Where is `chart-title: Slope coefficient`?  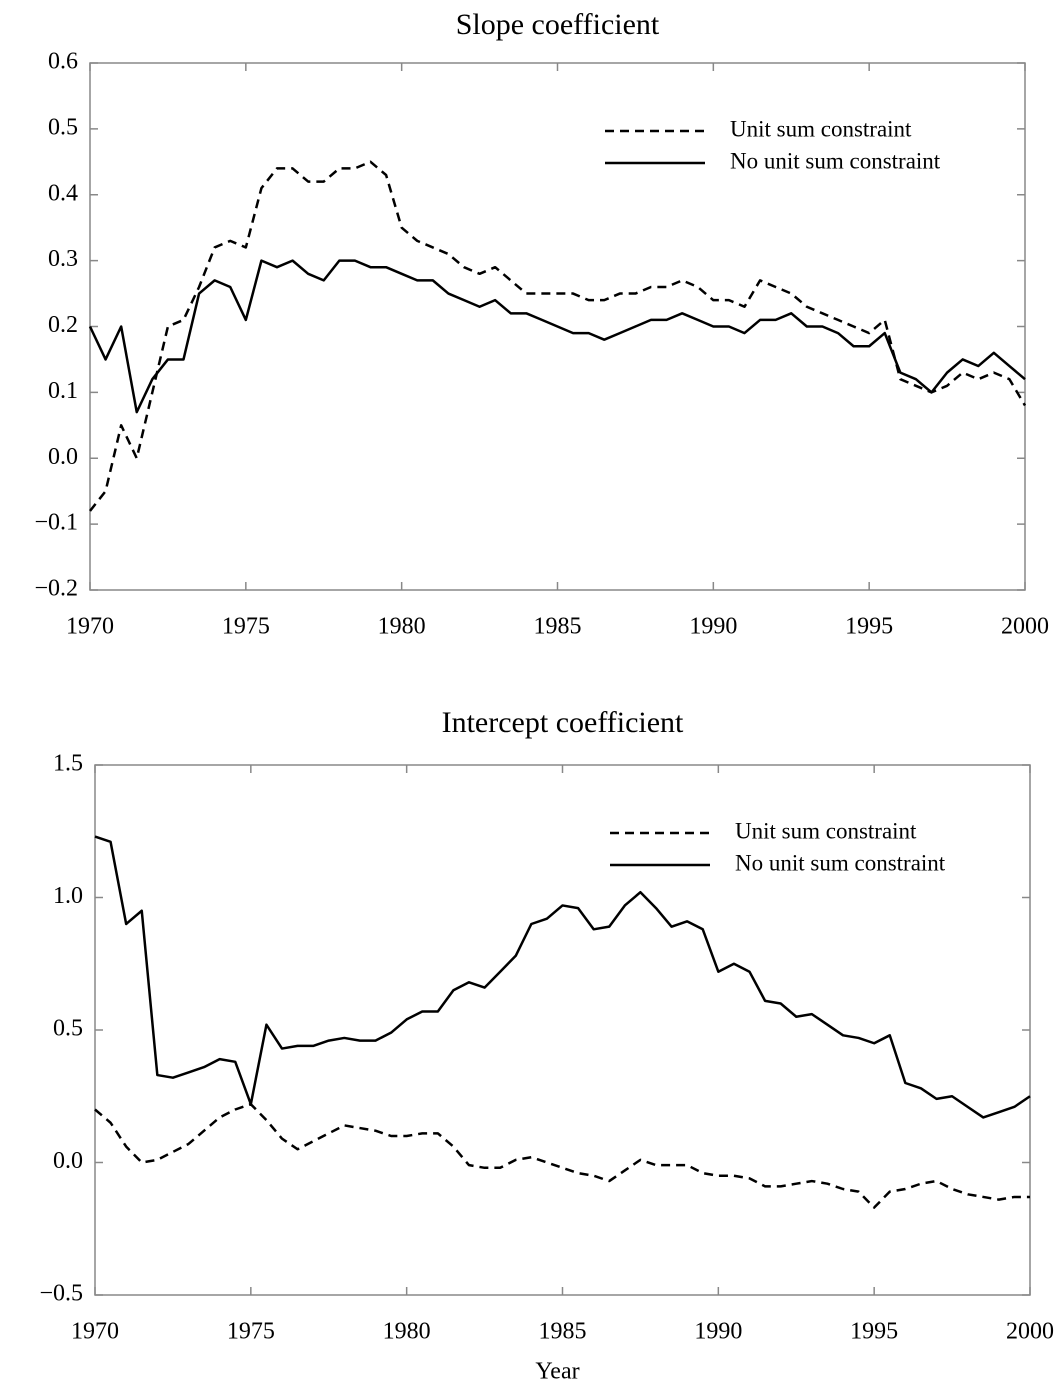 chart-title: Slope coefficient is located at coordinates (558, 24).